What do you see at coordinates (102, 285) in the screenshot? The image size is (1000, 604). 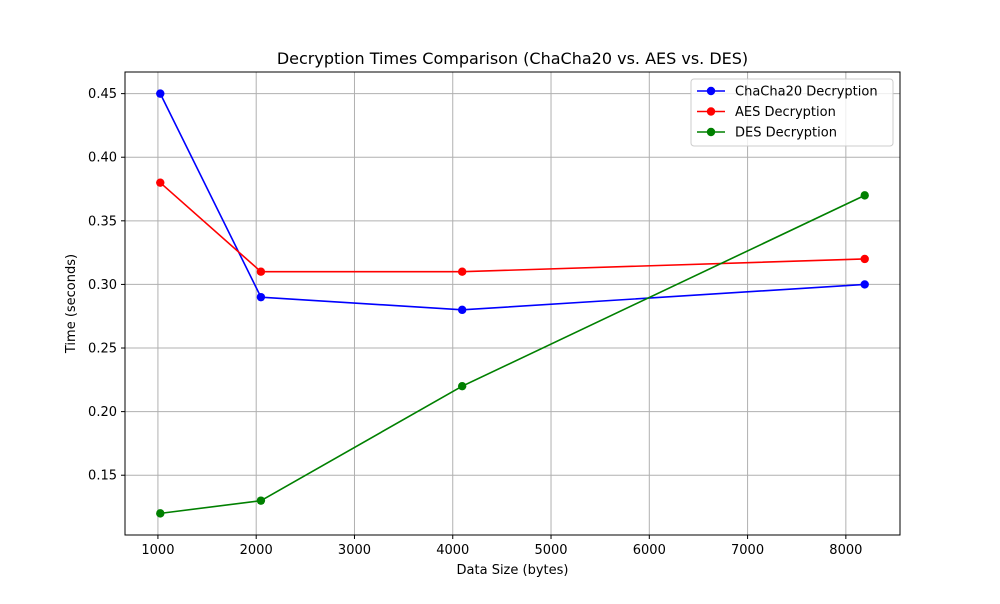 I see `y-tick-label: 0.30` at bounding box center [102, 285].